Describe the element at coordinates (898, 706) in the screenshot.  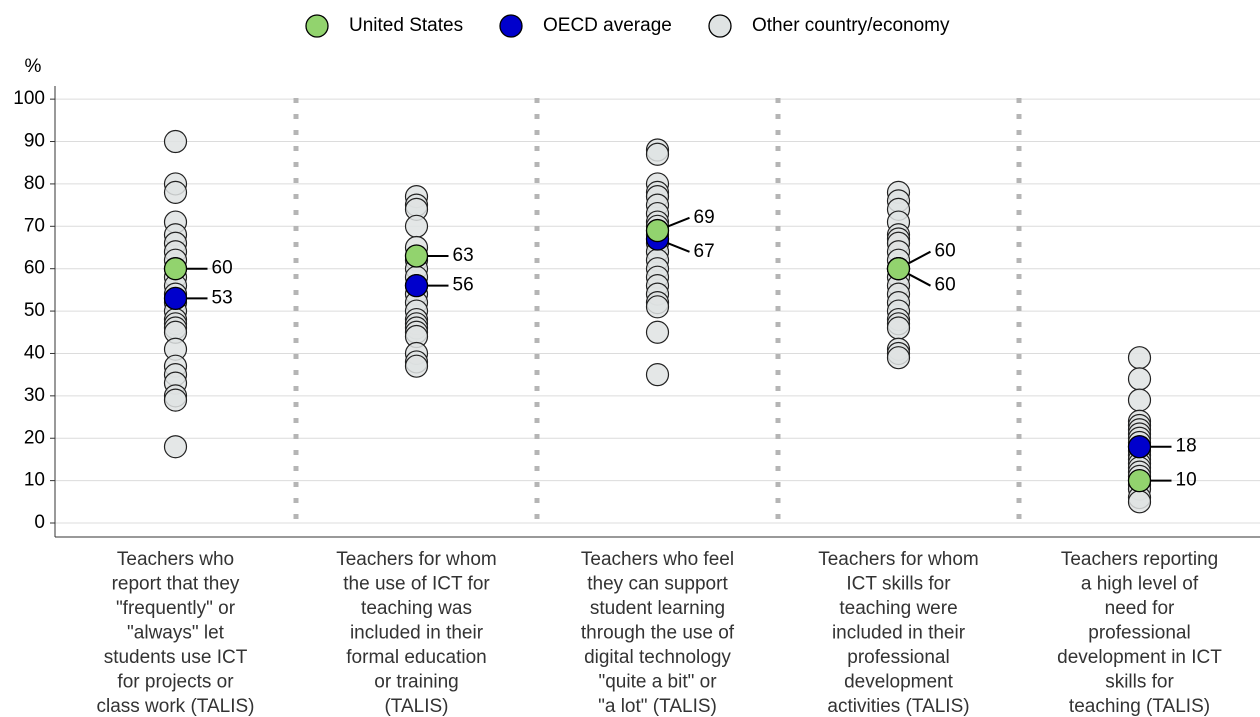
I see `x-tick-label: activities (TALIS)` at that location.